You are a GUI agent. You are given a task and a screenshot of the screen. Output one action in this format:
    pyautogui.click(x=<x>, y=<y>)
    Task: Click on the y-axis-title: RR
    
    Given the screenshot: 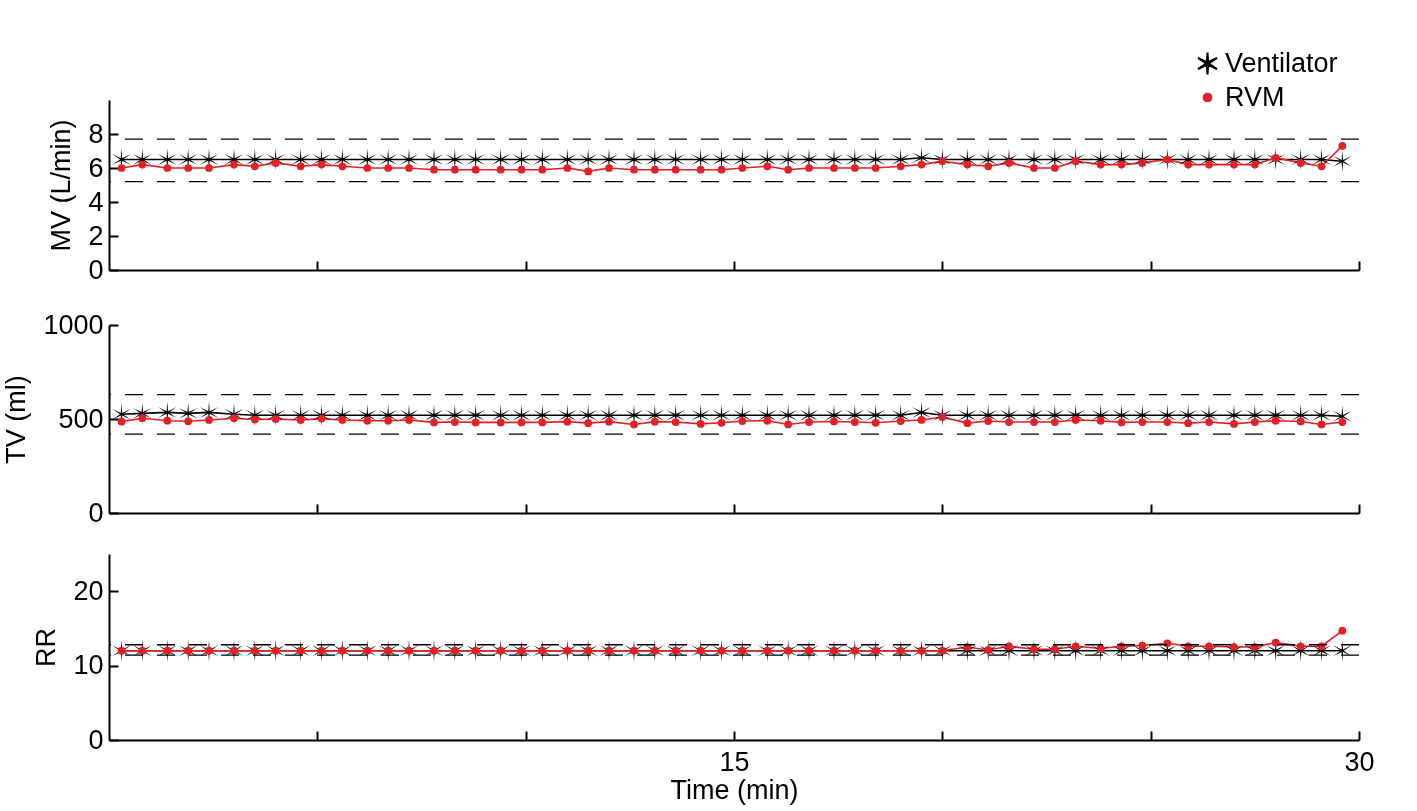 What is the action you would take?
    pyautogui.click(x=46, y=647)
    